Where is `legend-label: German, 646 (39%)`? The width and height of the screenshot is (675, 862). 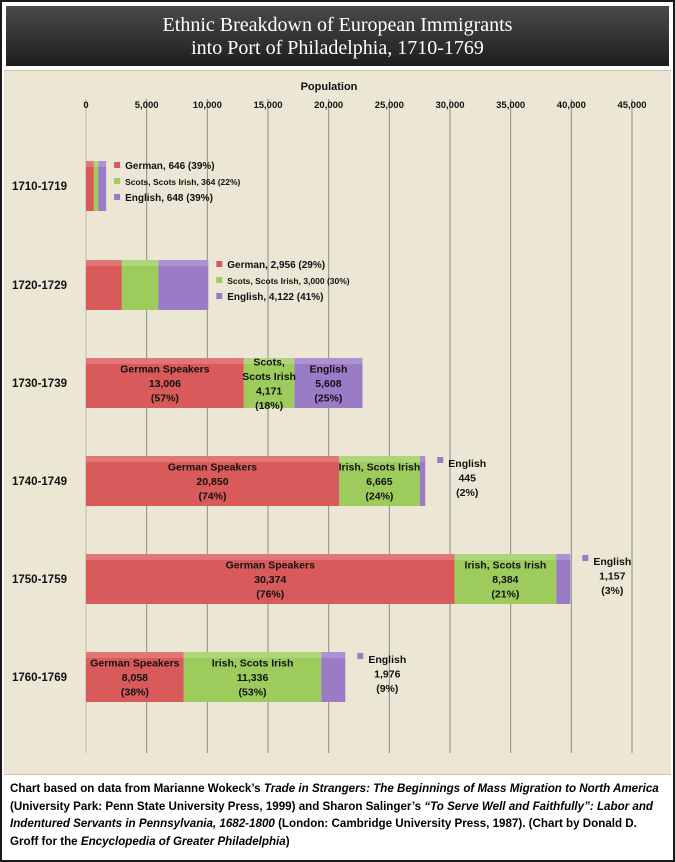 legend-label: German, 646 (39%) is located at coordinates (170, 166).